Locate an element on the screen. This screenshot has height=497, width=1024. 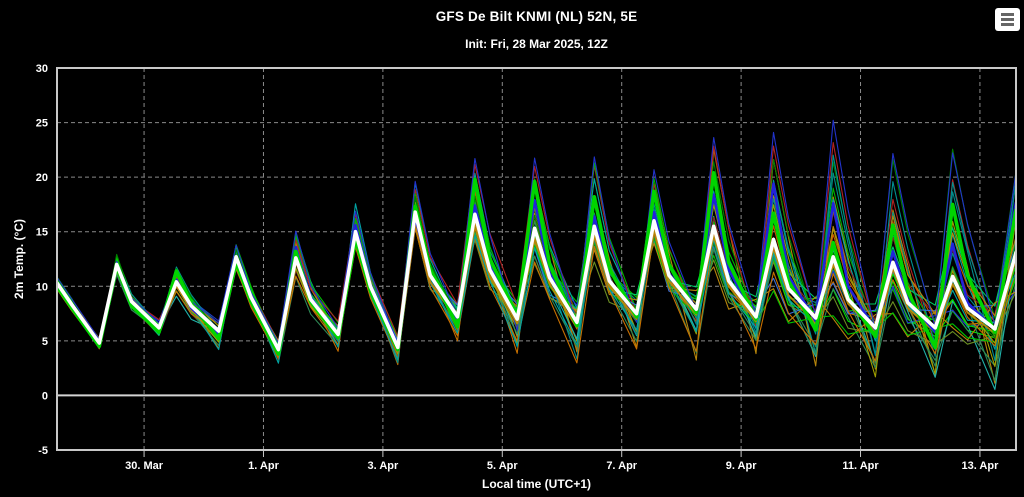
x-tick-label: 30. Mar is located at coordinates (144, 466).